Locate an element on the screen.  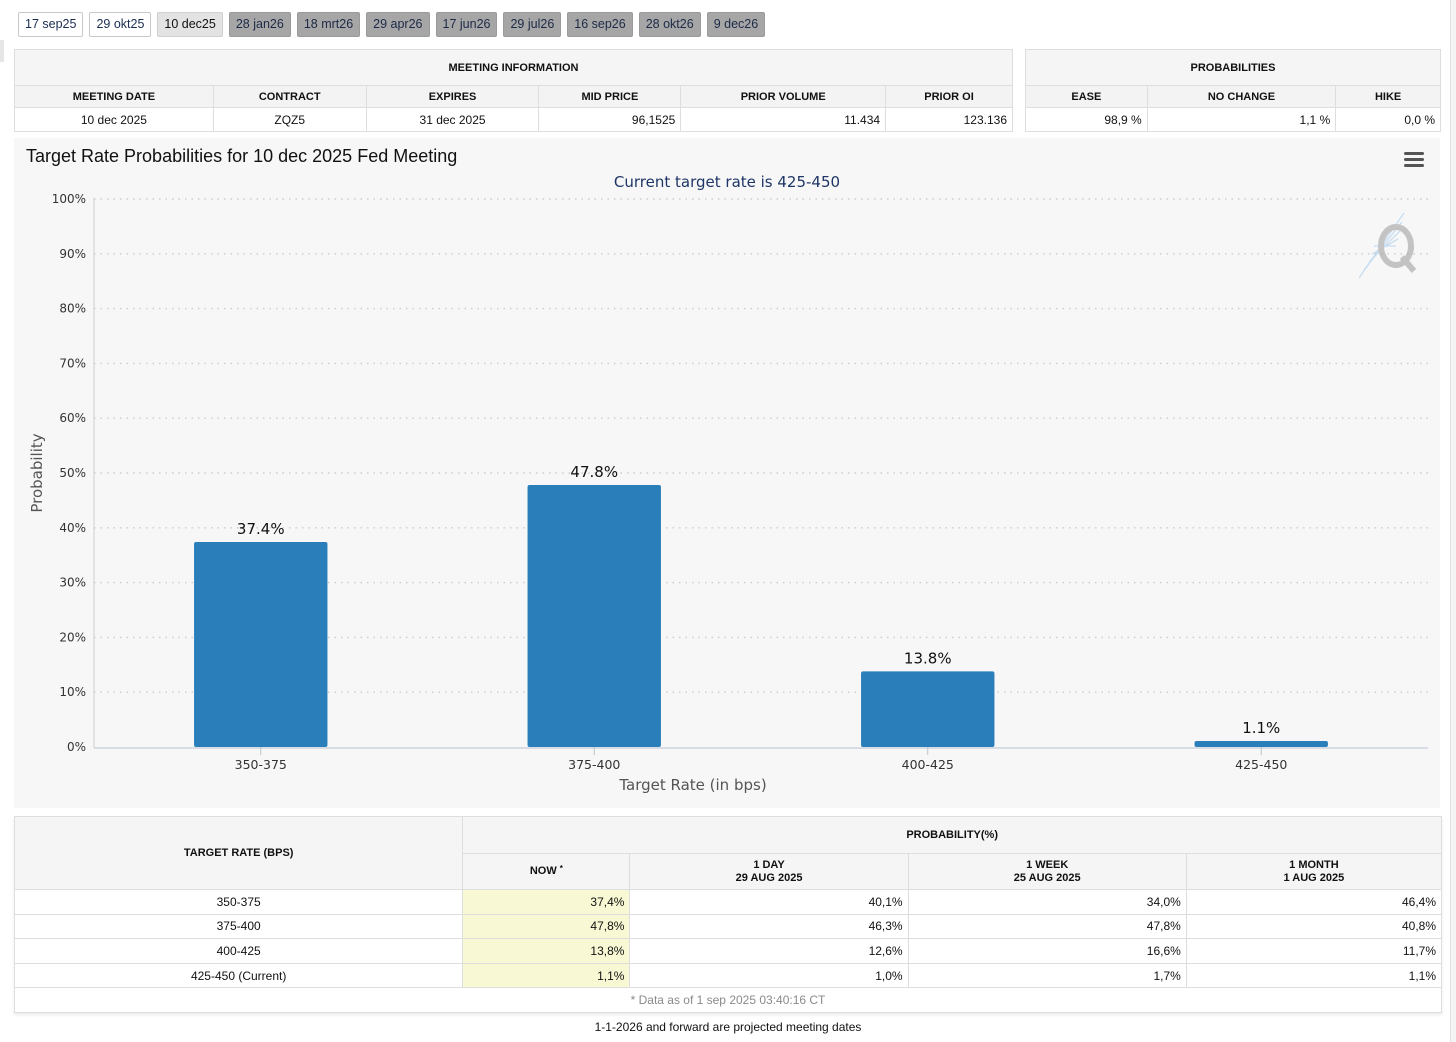
expires-header: EXPIRES is located at coordinates (452, 96).